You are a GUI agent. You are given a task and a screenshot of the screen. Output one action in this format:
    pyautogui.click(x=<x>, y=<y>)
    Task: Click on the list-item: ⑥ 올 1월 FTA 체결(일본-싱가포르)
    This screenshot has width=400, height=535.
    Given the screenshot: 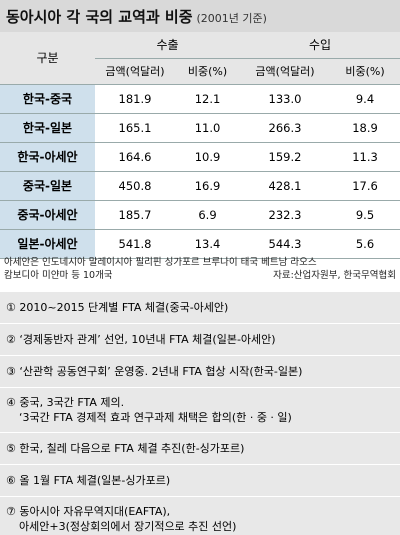 What is the action you would take?
    pyautogui.click(x=200, y=481)
    